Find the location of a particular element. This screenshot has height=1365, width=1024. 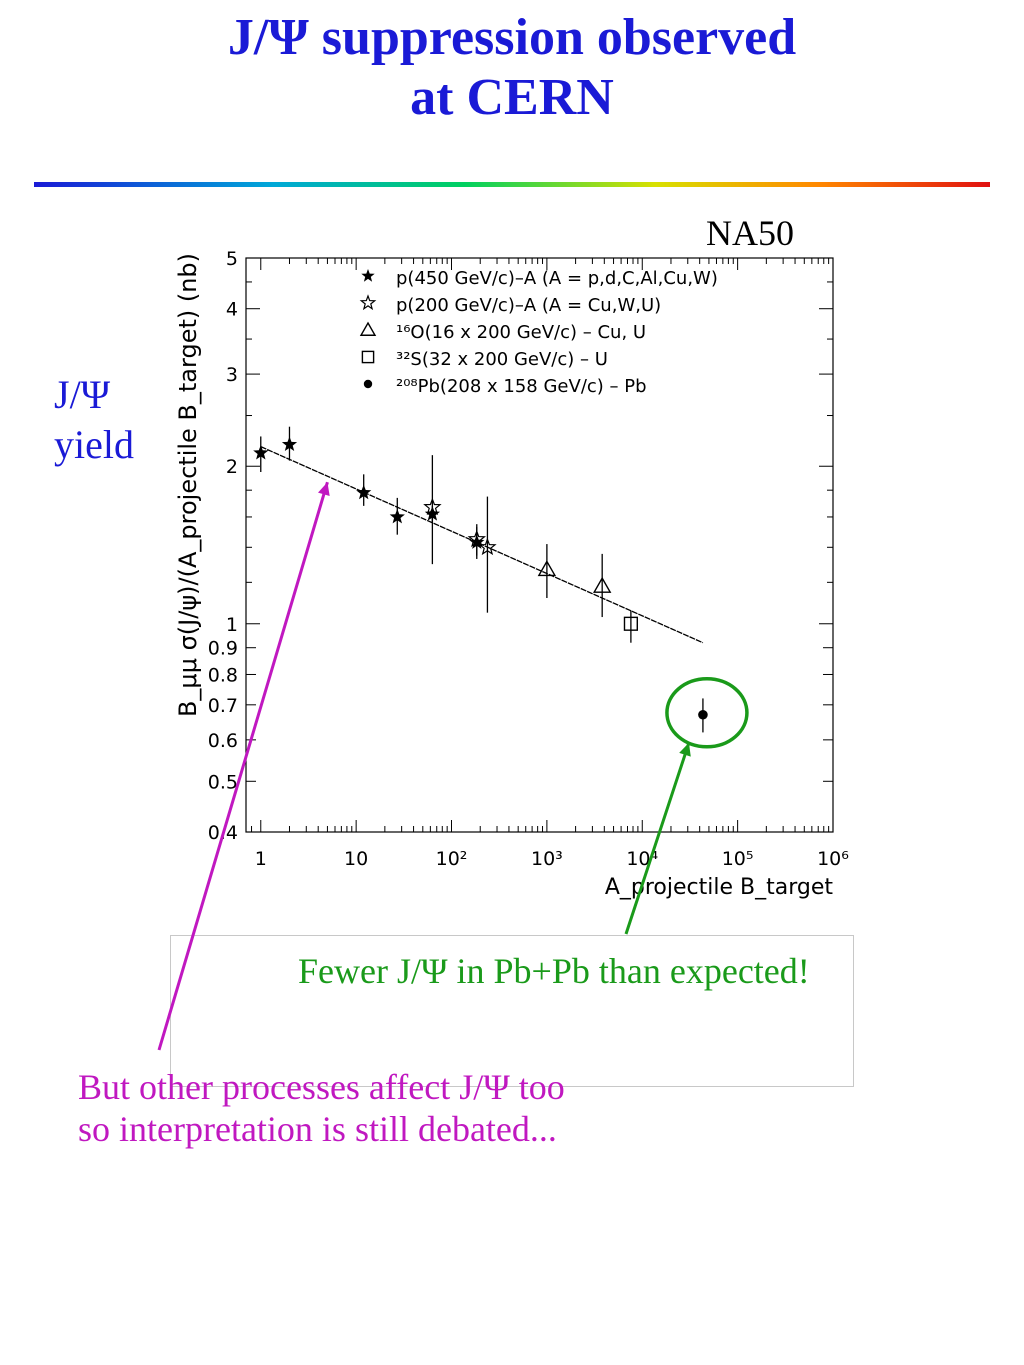

y-tick-label: 0.9 is located at coordinates (223, 649).